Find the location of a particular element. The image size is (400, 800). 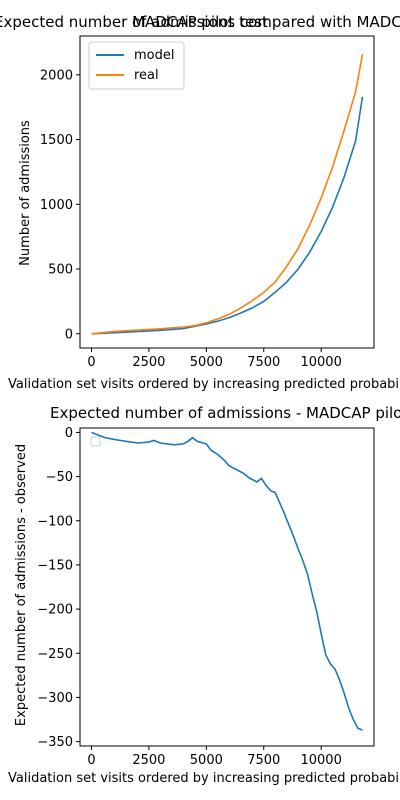

top-x-ticks: 0 2500 5000 7500 10000 is located at coordinates (214, 359).